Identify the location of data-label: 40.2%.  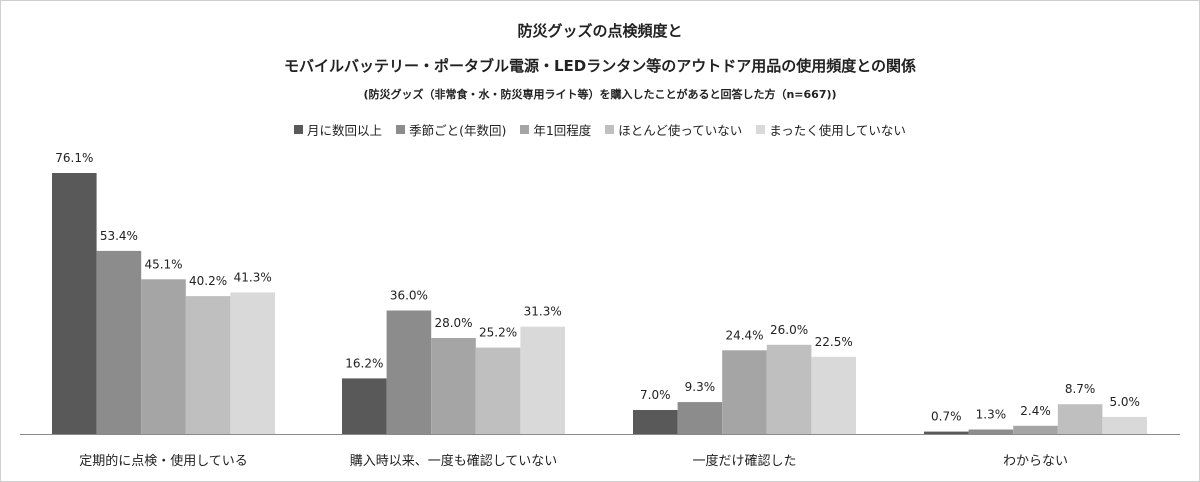
(208, 281).